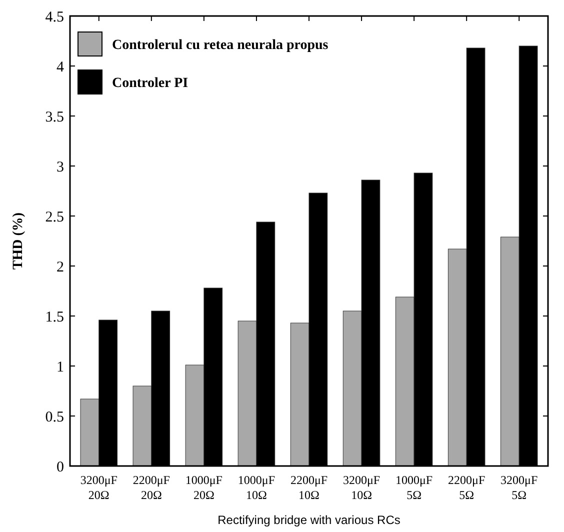 This screenshot has width=564, height=532. What do you see at coordinates (54, 117) in the screenshot?
I see `y-tick-label: 3.5` at bounding box center [54, 117].